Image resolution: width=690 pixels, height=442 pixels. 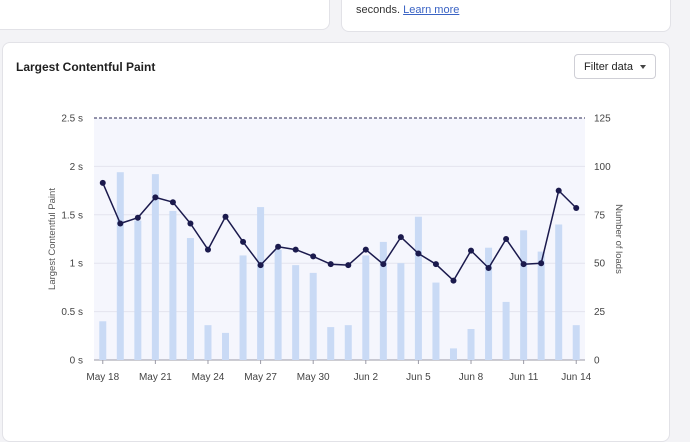 I want to click on summary-card-right: seconds. Learn more, so click(x=506, y=16).